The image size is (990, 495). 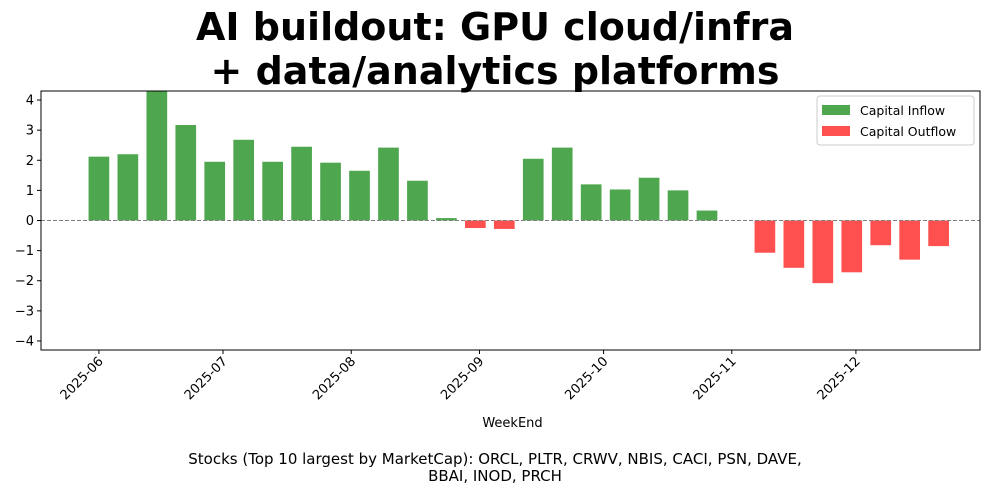 What do you see at coordinates (30, 191) in the screenshot?
I see `y-tick-label: 1` at bounding box center [30, 191].